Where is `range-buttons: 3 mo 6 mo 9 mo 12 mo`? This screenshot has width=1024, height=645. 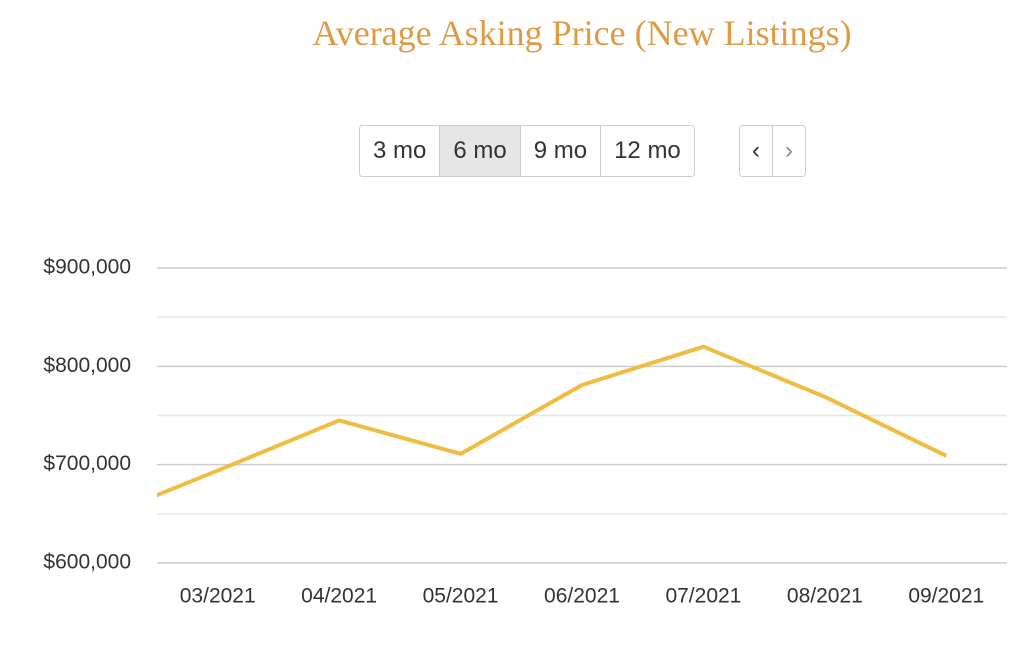
range-buttons: 3 mo 6 mo 9 mo 12 mo is located at coordinates (527, 151).